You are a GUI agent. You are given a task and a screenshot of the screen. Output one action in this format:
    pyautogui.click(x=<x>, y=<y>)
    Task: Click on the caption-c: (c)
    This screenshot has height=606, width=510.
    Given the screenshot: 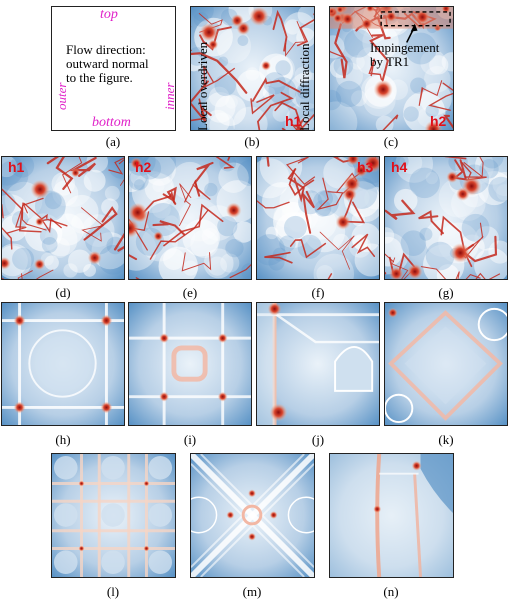 What is the action you would take?
    pyautogui.click(x=391, y=141)
    